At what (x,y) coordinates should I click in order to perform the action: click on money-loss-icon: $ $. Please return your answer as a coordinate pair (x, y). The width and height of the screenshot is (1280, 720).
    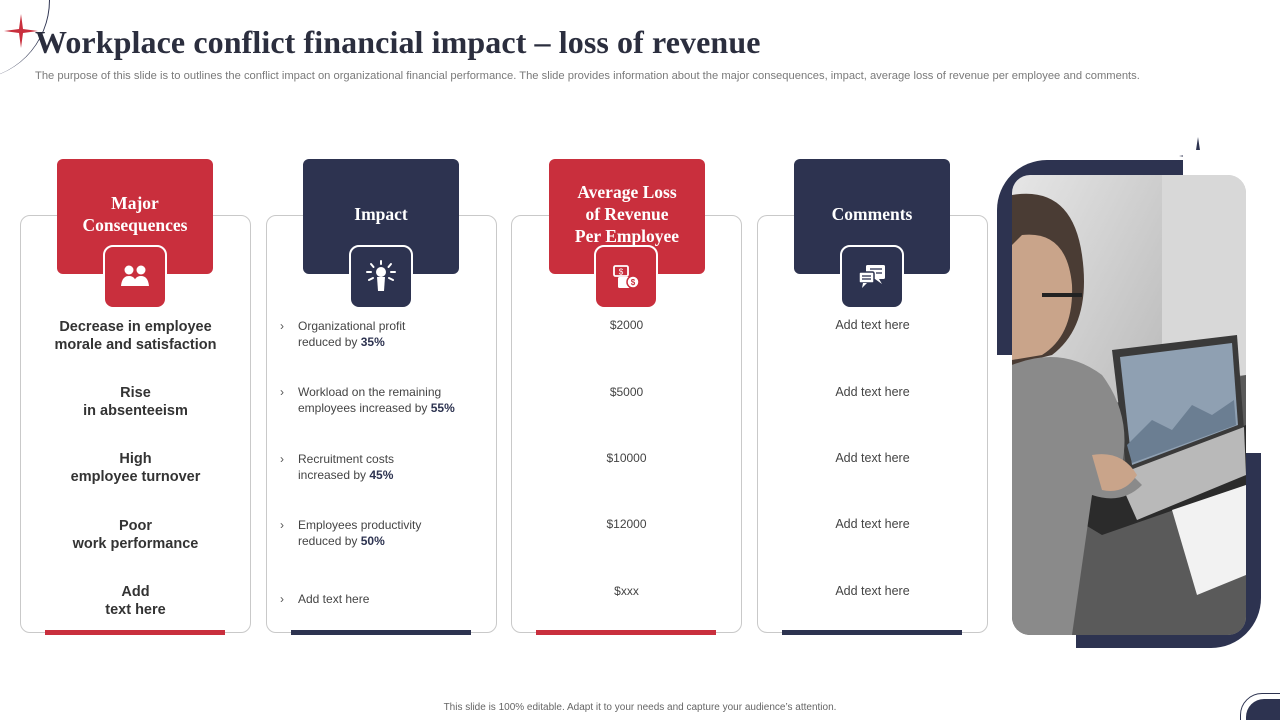
    Looking at the image, I should click on (626, 277).